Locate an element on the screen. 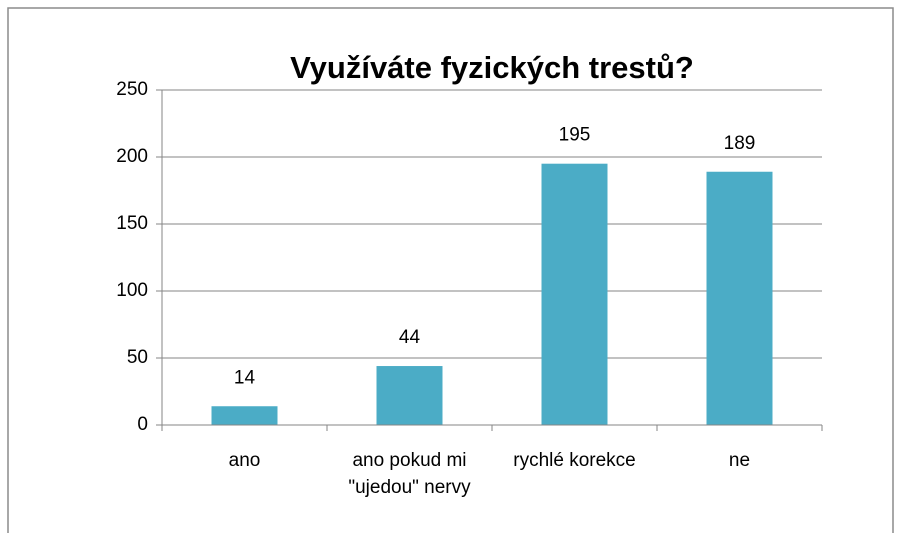 This screenshot has width=902, height=533. data-label: 195 is located at coordinates (575, 135).